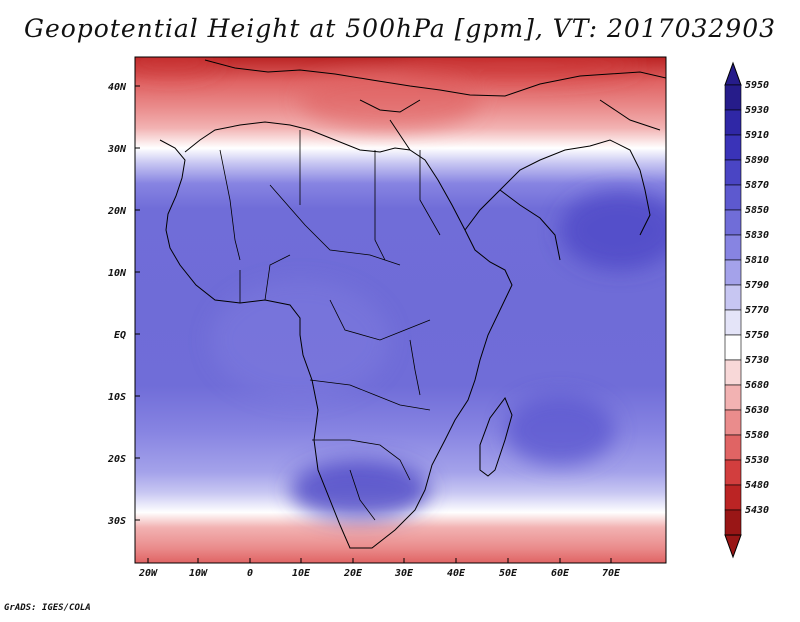  I want to click on lat-label: EQ, so click(120, 335).